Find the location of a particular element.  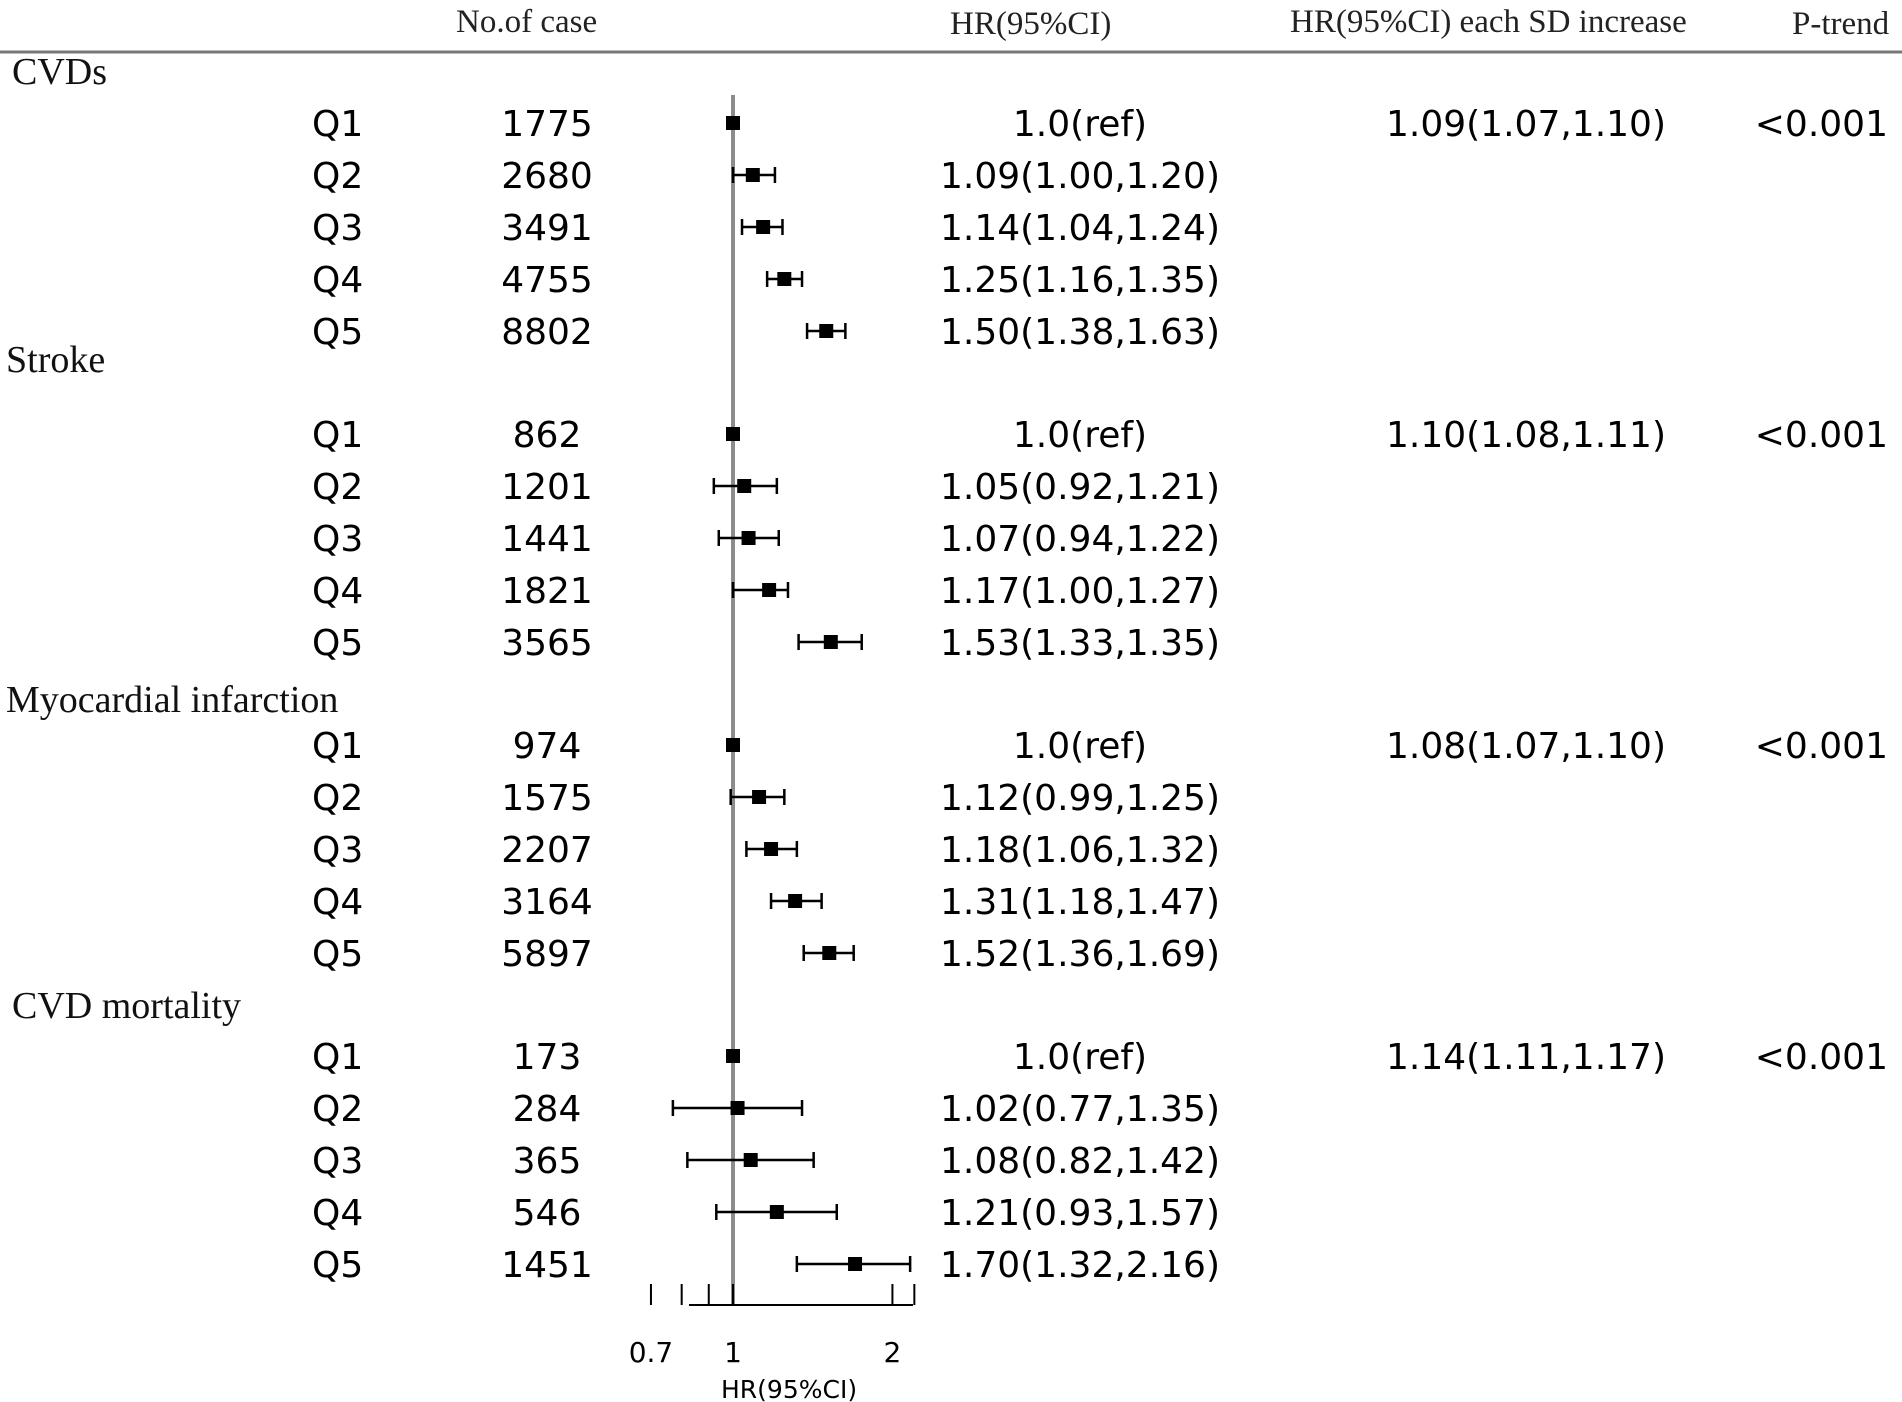

table-row: Q2 2680 1.09(1.00,1.20) is located at coordinates (766, 176).